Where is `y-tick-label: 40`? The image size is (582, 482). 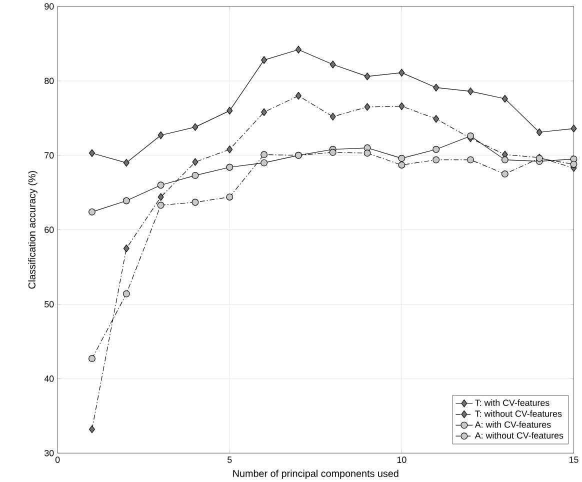
y-tick-label: 40 is located at coordinates (49, 378).